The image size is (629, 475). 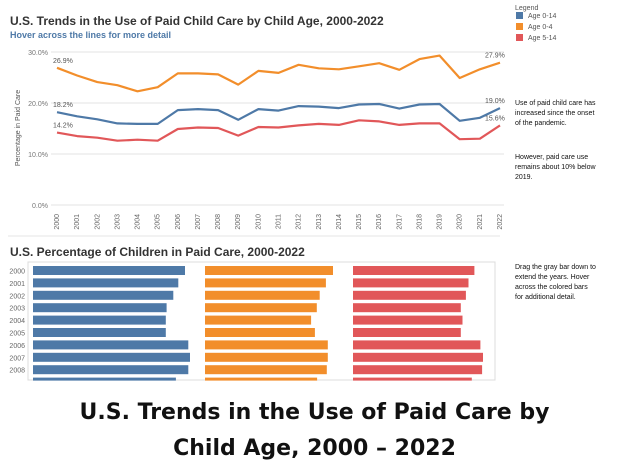 I want to click on note-line: remains about 10% below, so click(x=555, y=167).